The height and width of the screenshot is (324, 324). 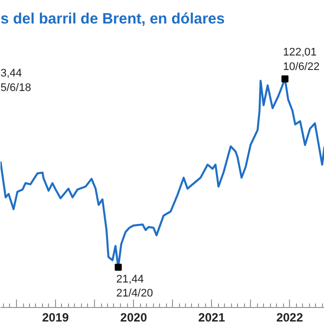 What do you see at coordinates (212, 317) in the screenshot?
I see `x-tick-label: 2021` at bounding box center [212, 317].